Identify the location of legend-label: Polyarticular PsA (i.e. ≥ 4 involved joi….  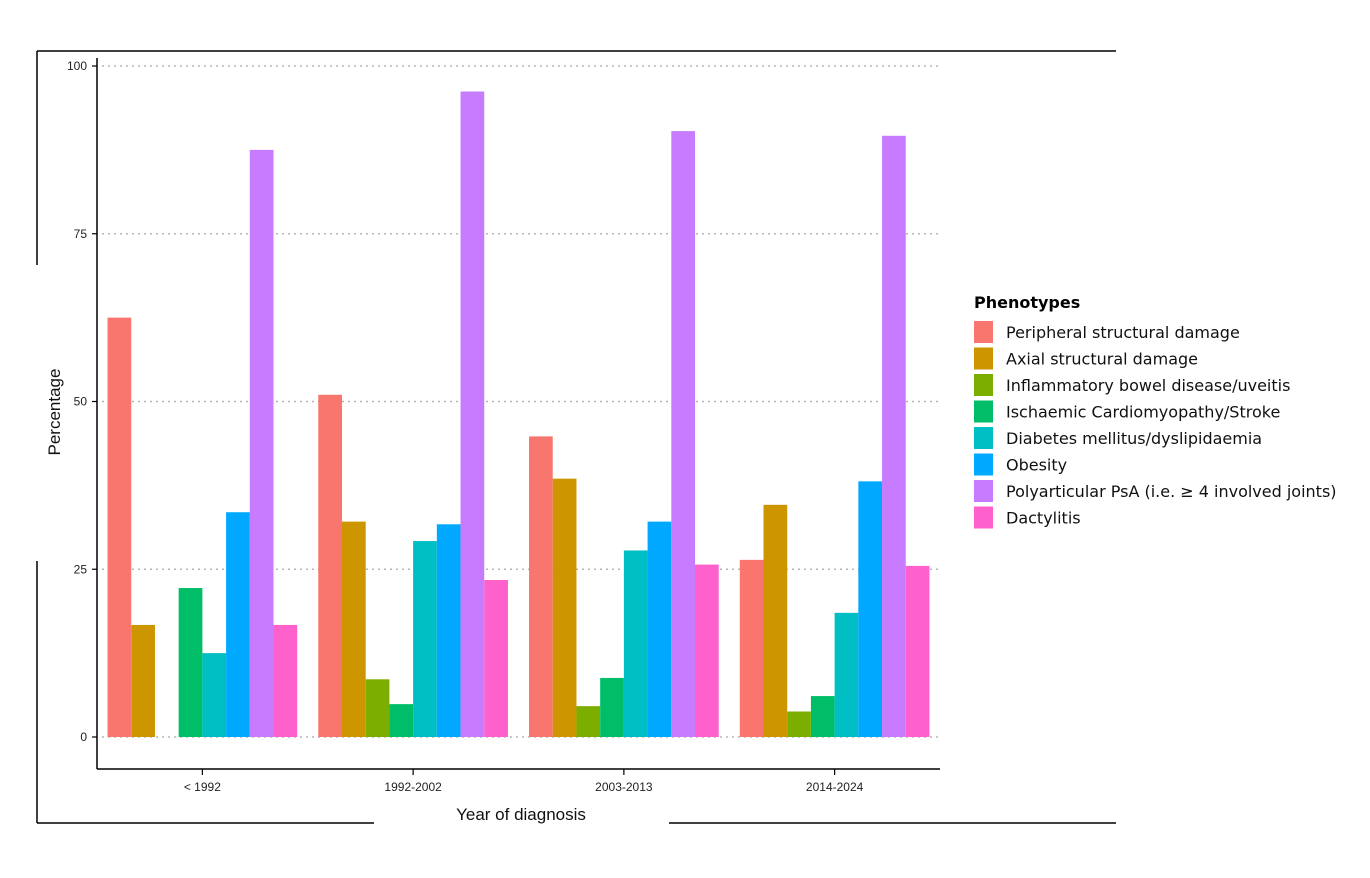
(1171, 491).